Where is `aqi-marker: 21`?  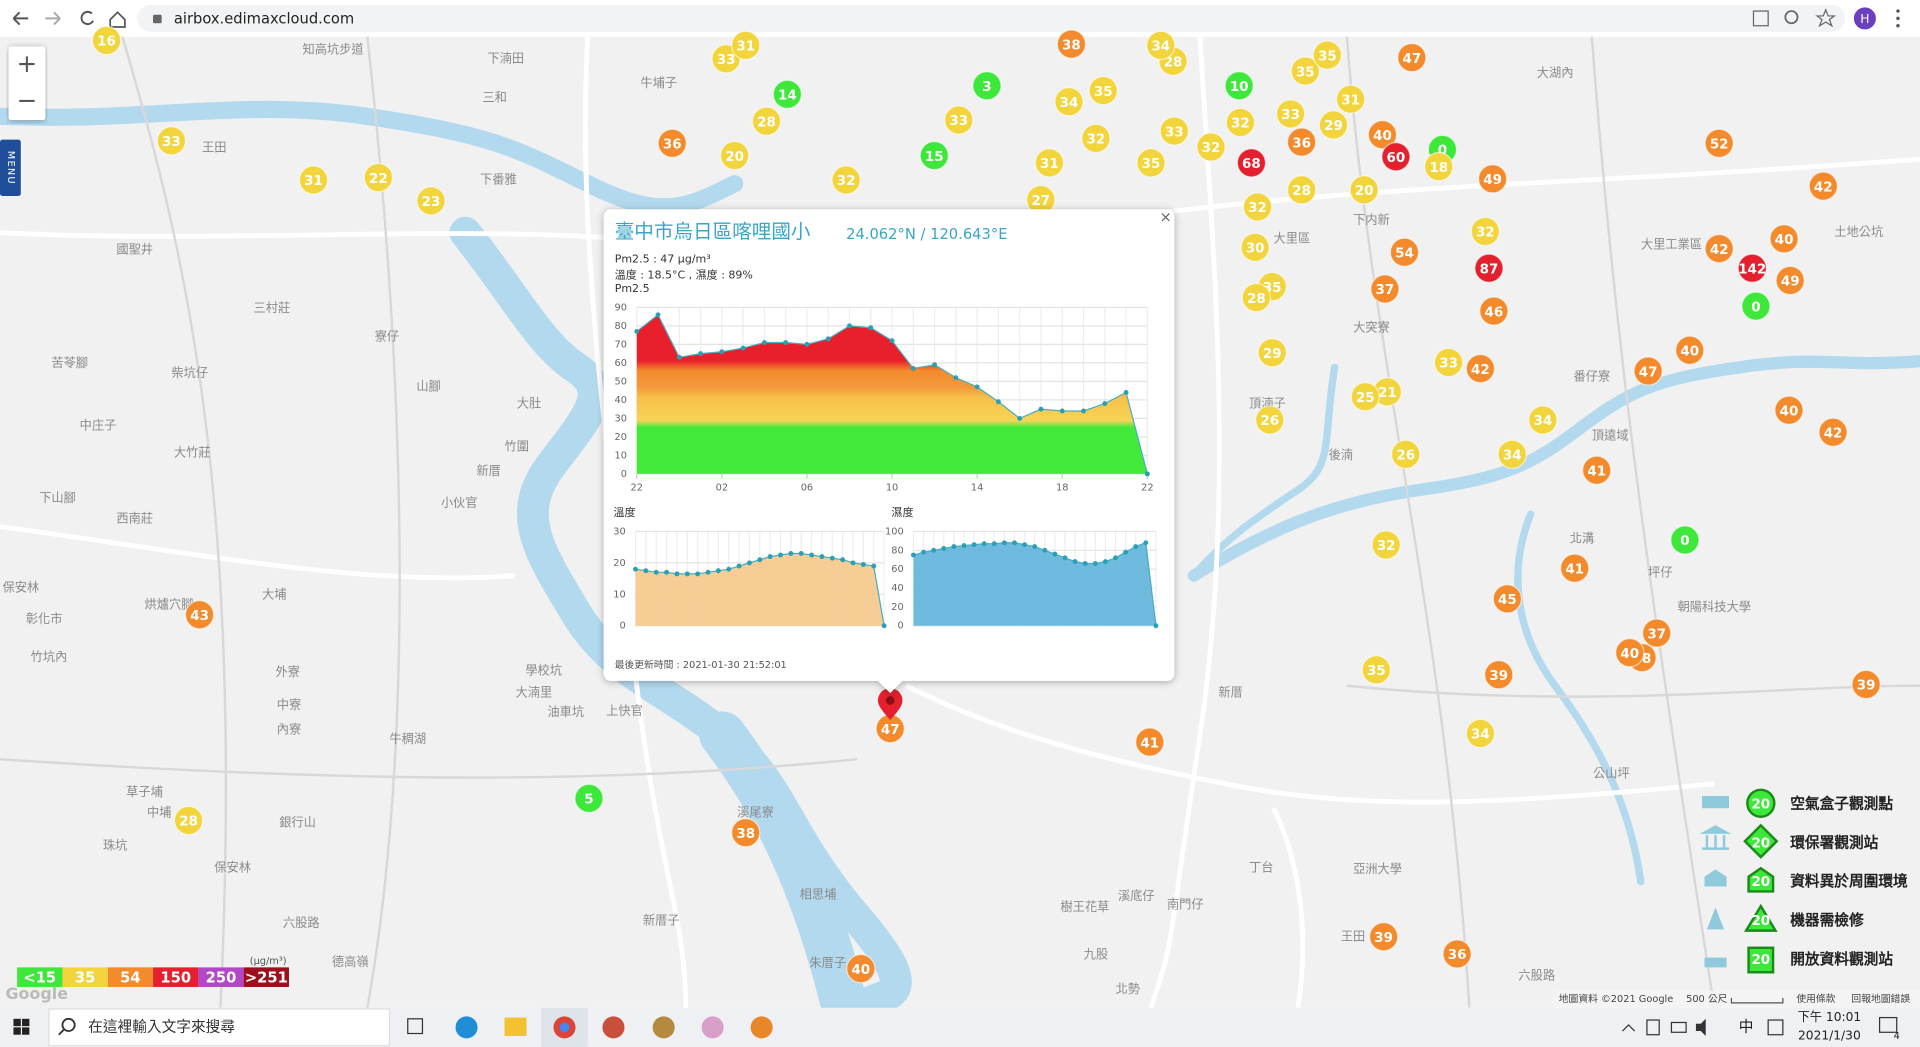
aqi-marker: 21 is located at coordinates (1387, 392).